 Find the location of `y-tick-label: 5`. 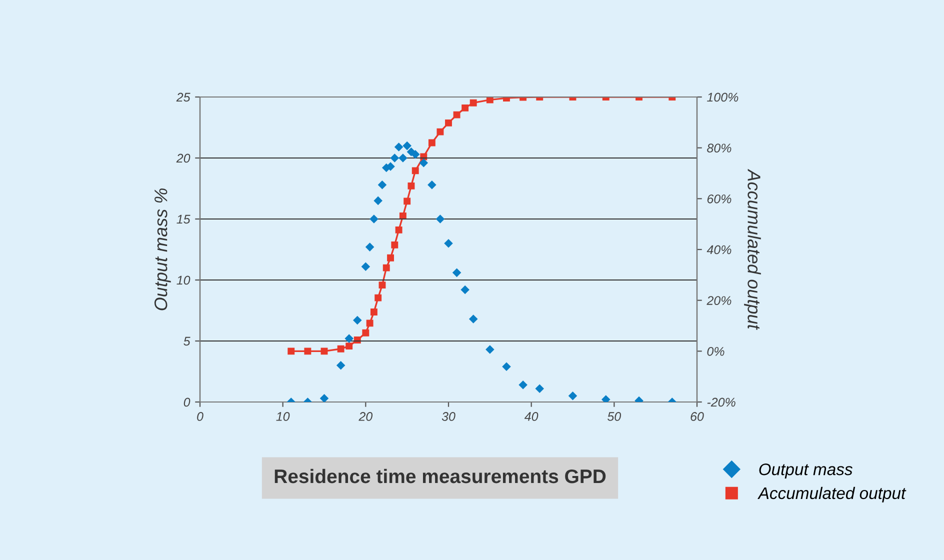

y-tick-label: 5 is located at coordinates (187, 341).